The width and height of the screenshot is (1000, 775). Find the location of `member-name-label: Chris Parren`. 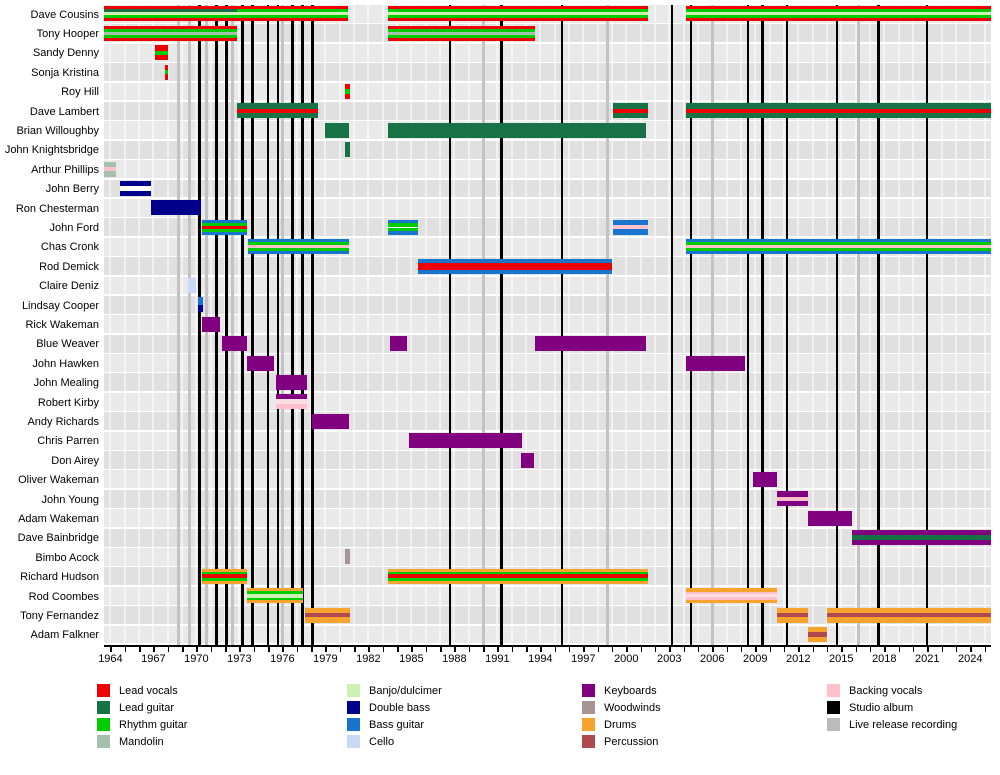

member-name-label: Chris Parren is located at coordinates (68, 441).